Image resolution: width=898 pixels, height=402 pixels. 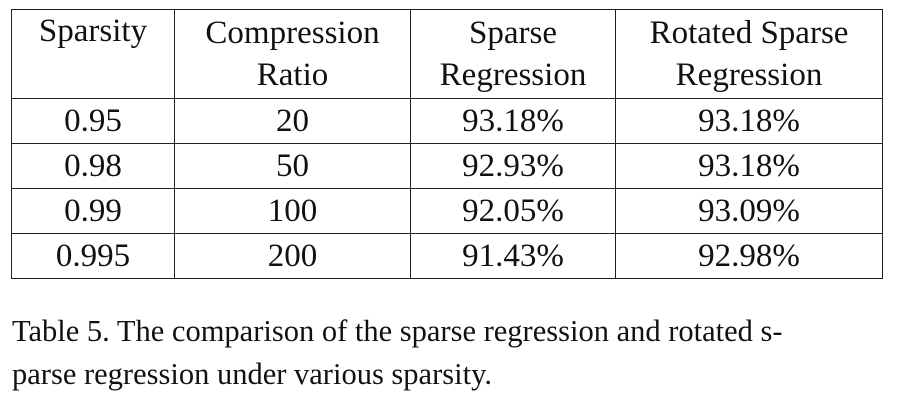 I want to click on cell-sparse-regression: 93.18%, so click(x=513, y=121).